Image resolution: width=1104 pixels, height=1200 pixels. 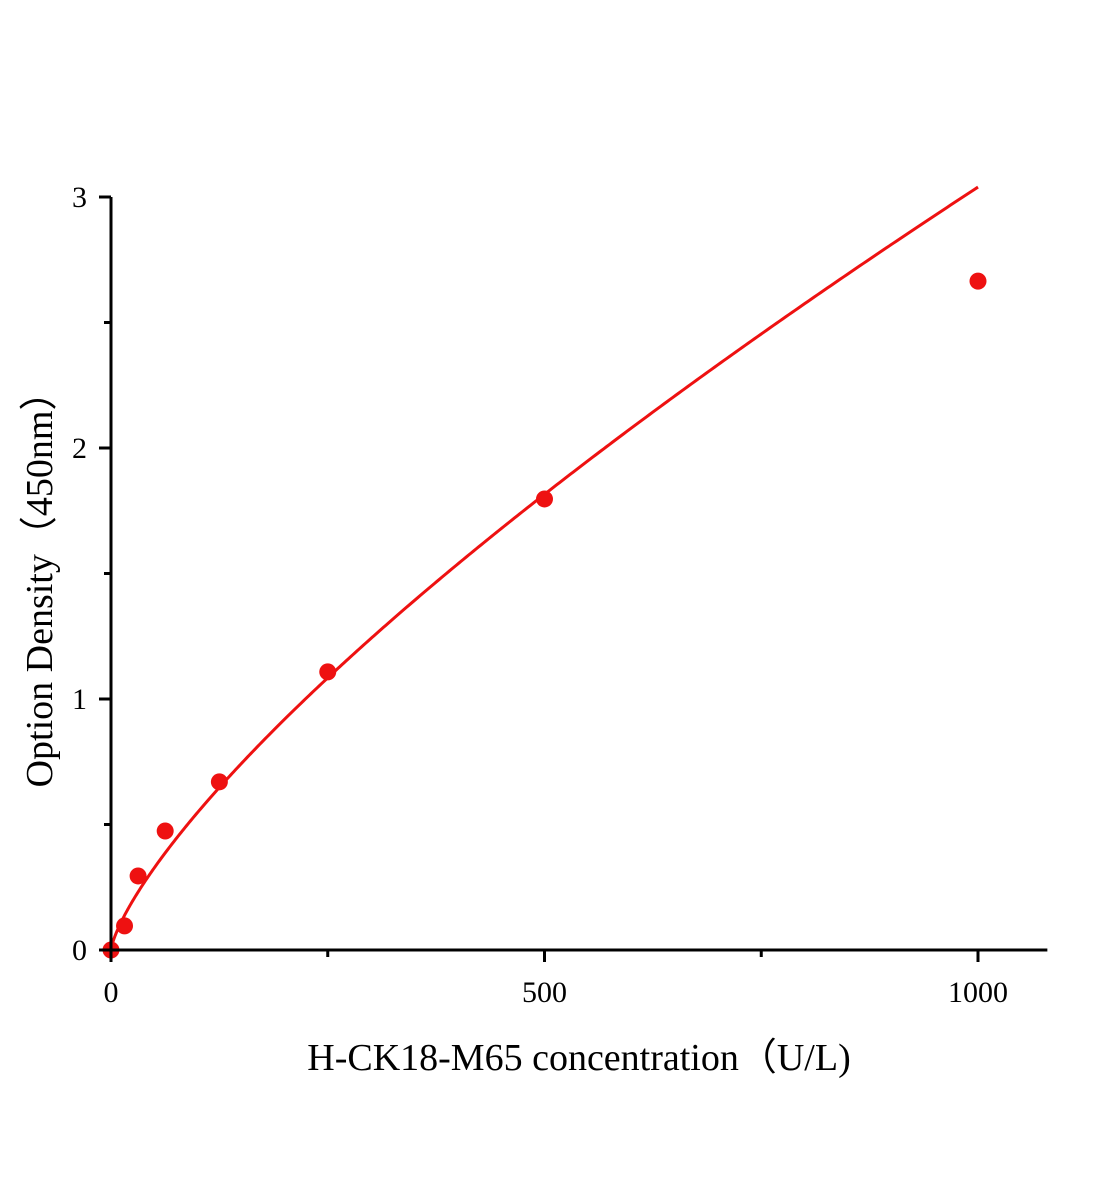 I want to click on y-tick-label: 3, so click(x=79, y=197).